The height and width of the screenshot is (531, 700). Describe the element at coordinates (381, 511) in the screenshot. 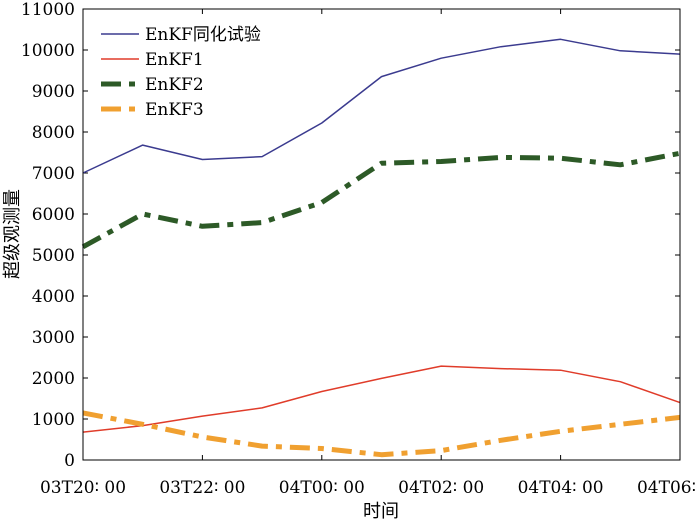

I see `x-axis-label: 时间` at that location.